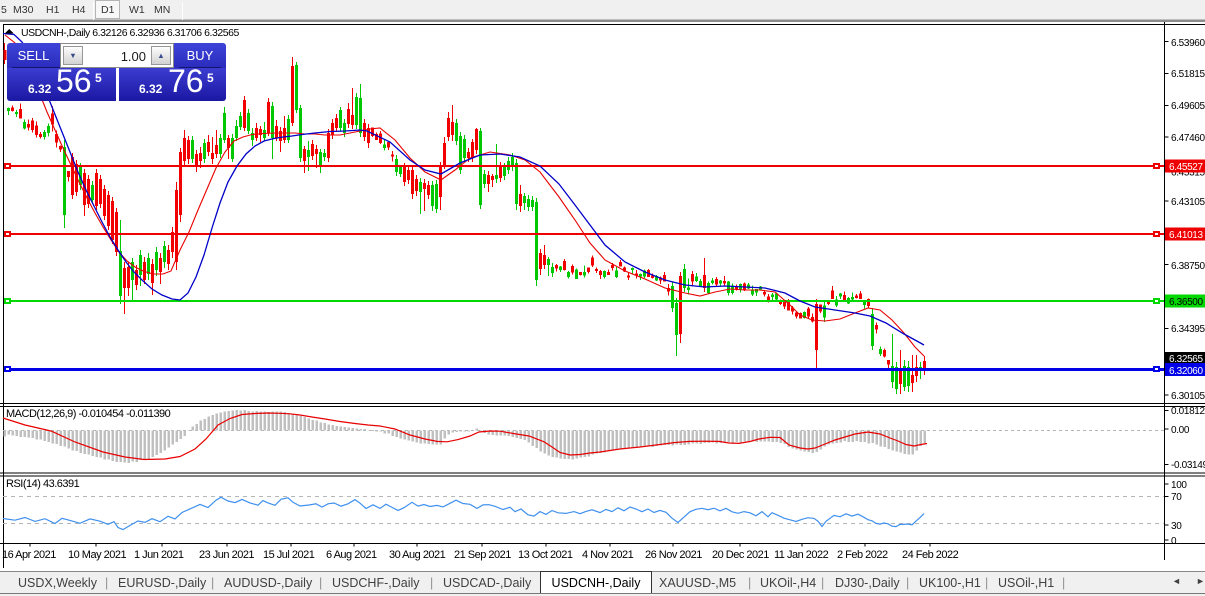 This screenshot has width=1205, height=596. Describe the element at coordinates (29, 555) in the screenshot. I see `svg-text: 16 Apr 2021` at that location.